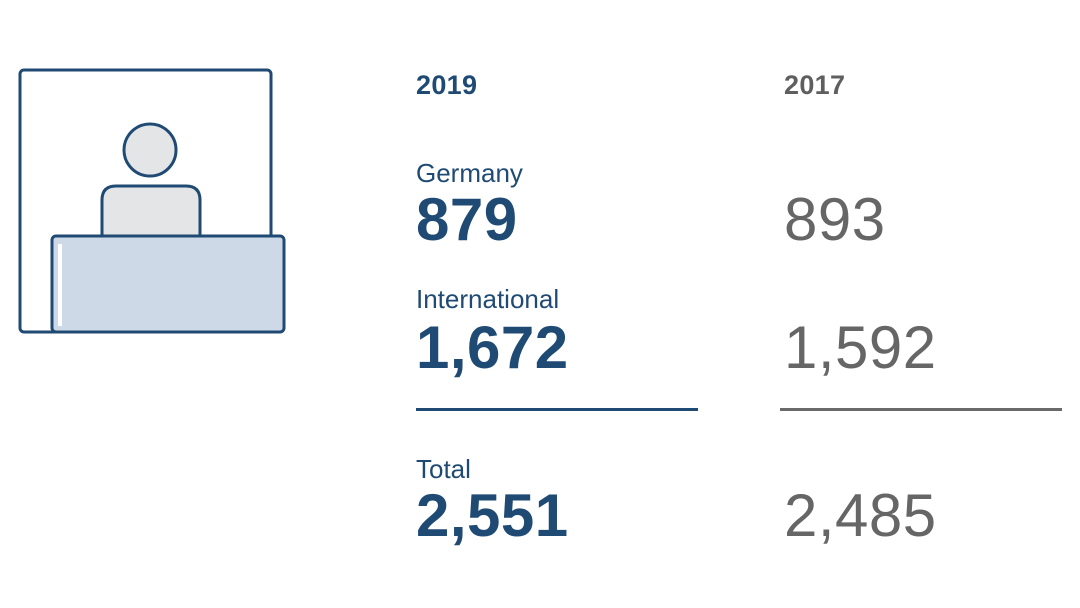 This screenshot has width=1080, height=608. I want to click on person-at-desk-icon, so click(153, 202).